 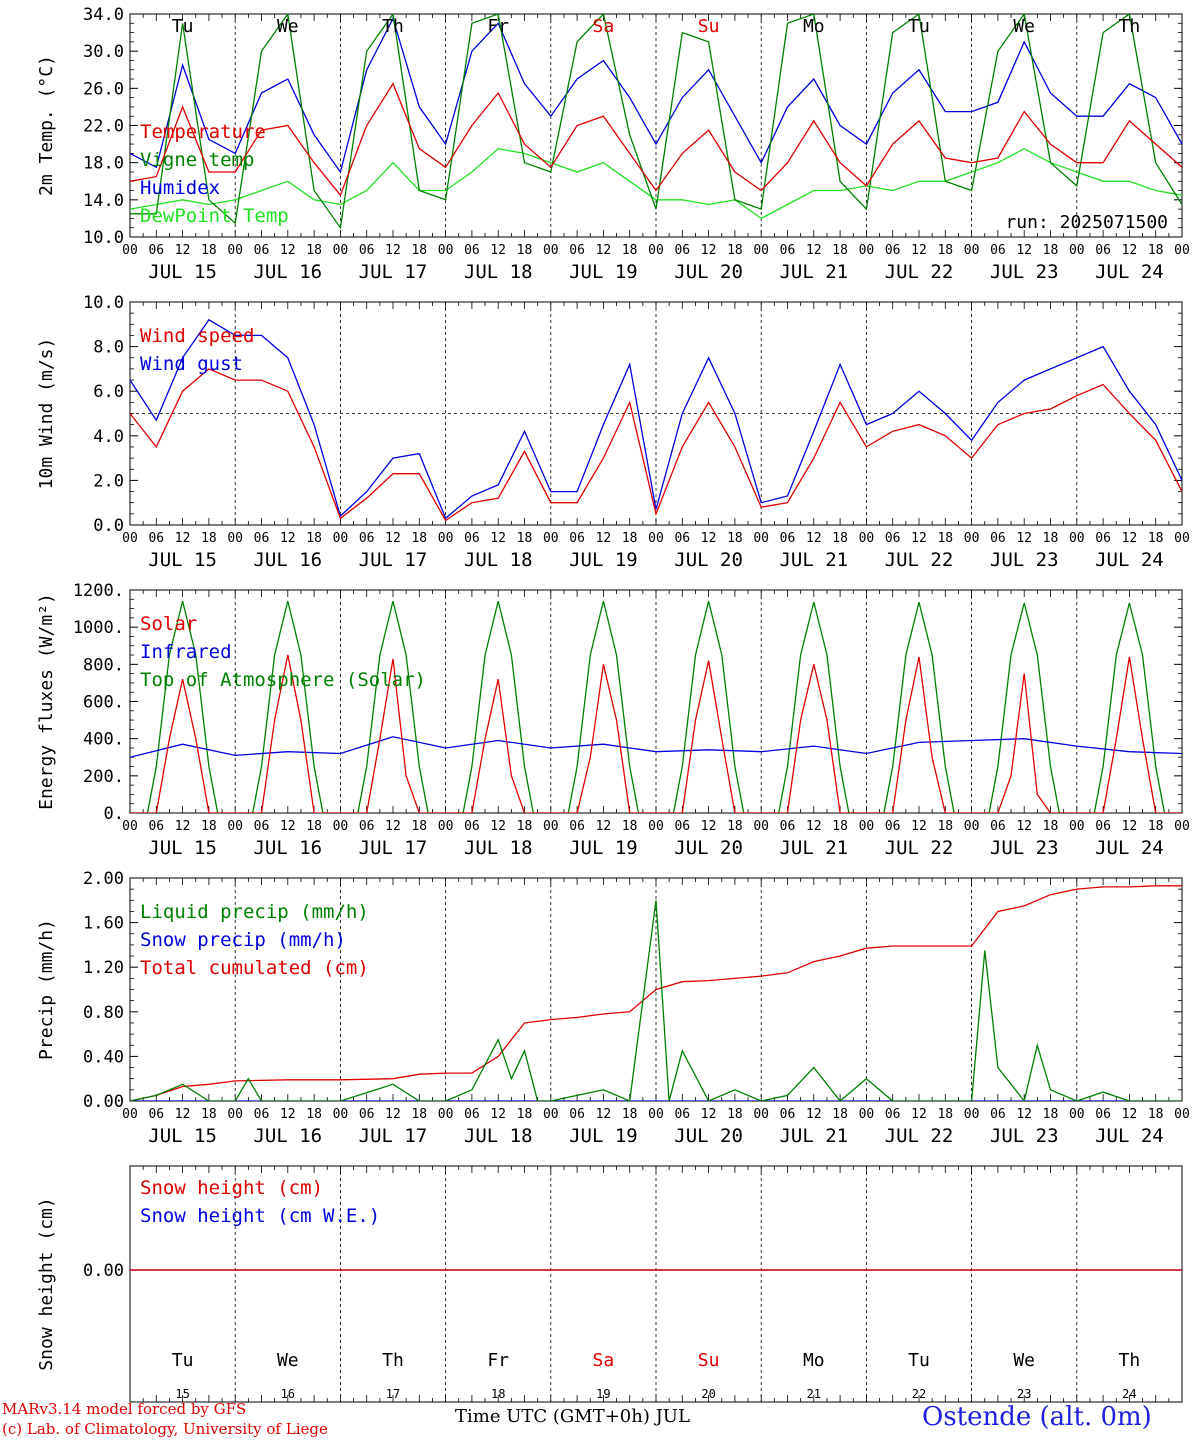 What do you see at coordinates (604, 26) in the screenshot?
I see `day-abbrev-top: Sa` at bounding box center [604, 26].